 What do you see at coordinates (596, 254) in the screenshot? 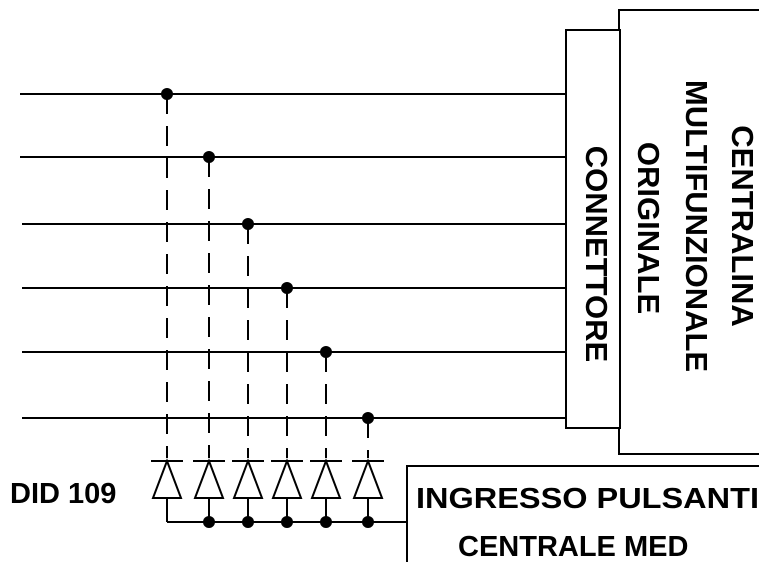
I see `connector-label: CONNETTORE` at bounding box center [596, 254].